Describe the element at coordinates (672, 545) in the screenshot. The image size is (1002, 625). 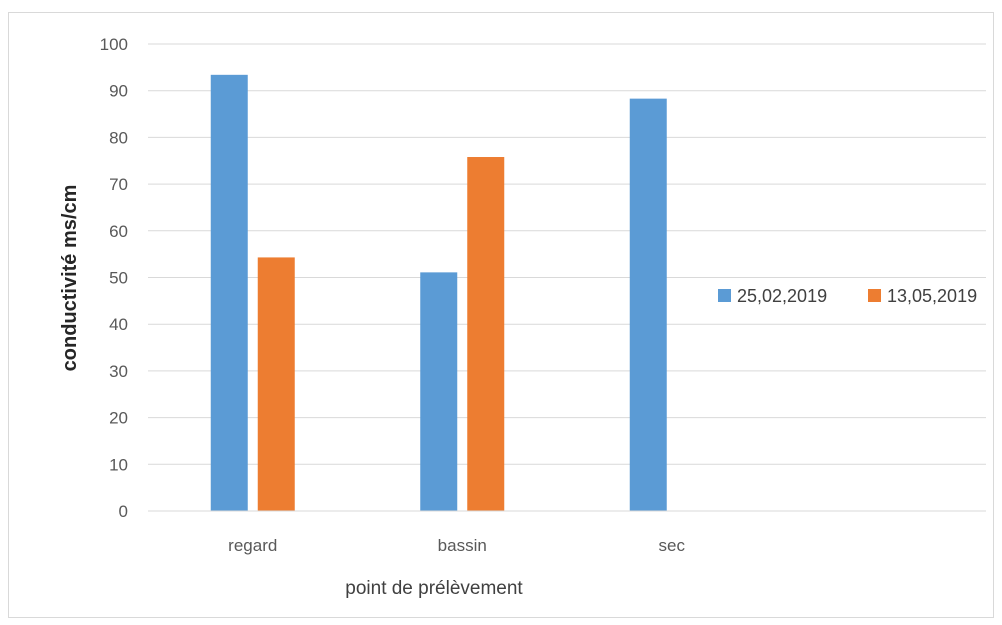
I see `category-label: sec` at that location.